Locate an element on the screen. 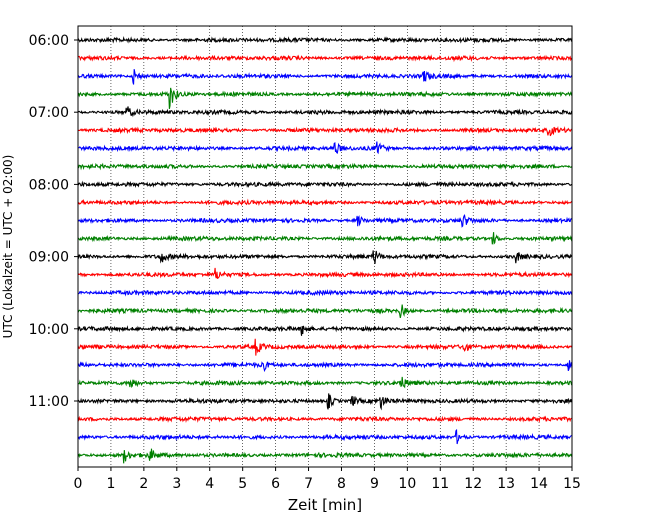 The height and width of the screenshot is (520, 650). y-axis: 06:00 07:00 08:00 09:00 10:00 11:00 is located at coordinates (53, 221).